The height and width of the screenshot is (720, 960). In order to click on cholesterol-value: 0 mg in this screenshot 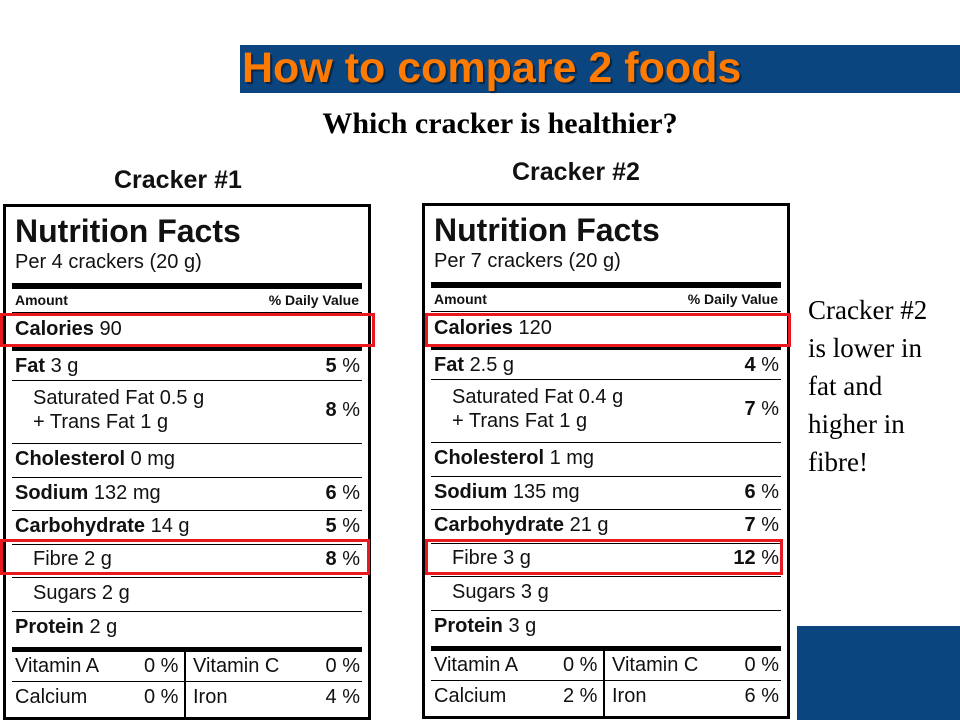, I will do `click(153, 459)`.